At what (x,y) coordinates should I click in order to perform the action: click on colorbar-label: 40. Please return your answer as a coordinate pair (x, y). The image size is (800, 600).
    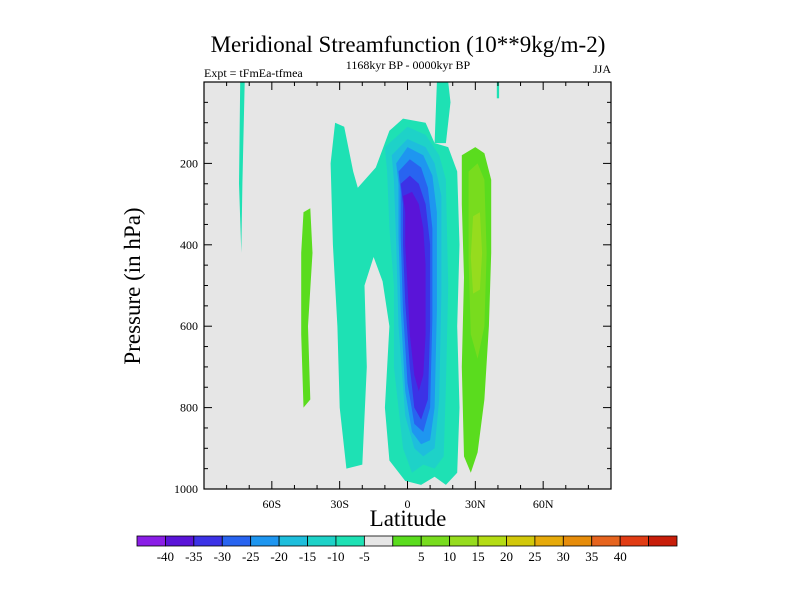
    Looking at the image, I should click on (620, 556).